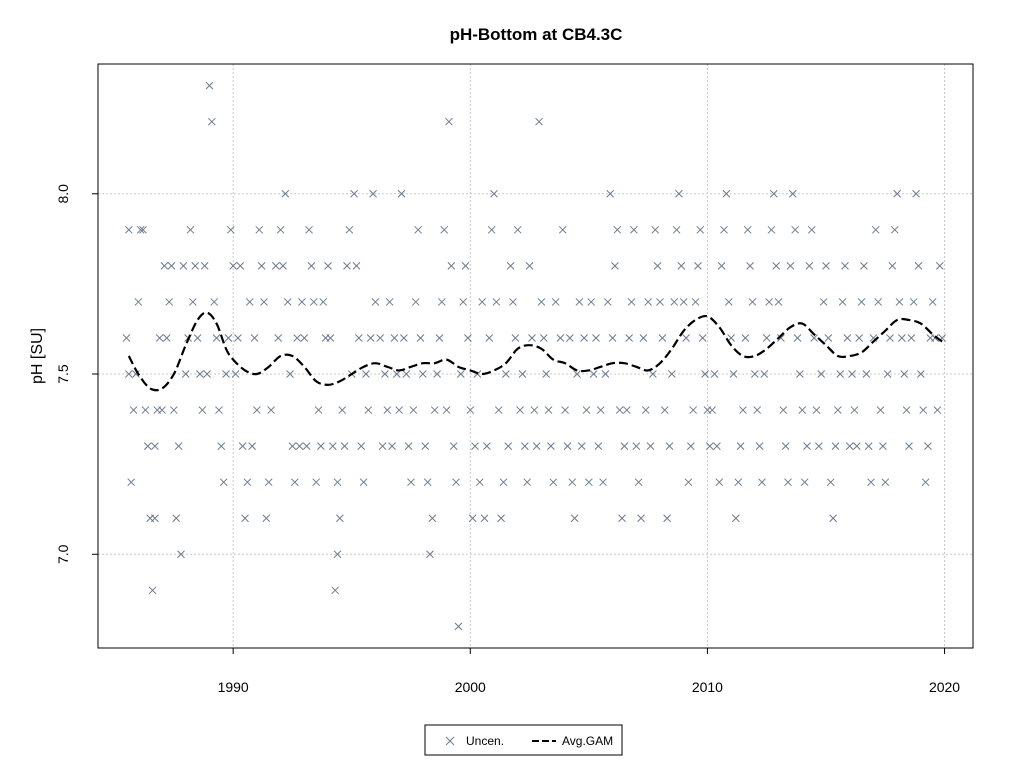  What do you see at coordinates (535, 351) in the screenshot?
I see `gam-line-group` at bounding box center [535, 351].